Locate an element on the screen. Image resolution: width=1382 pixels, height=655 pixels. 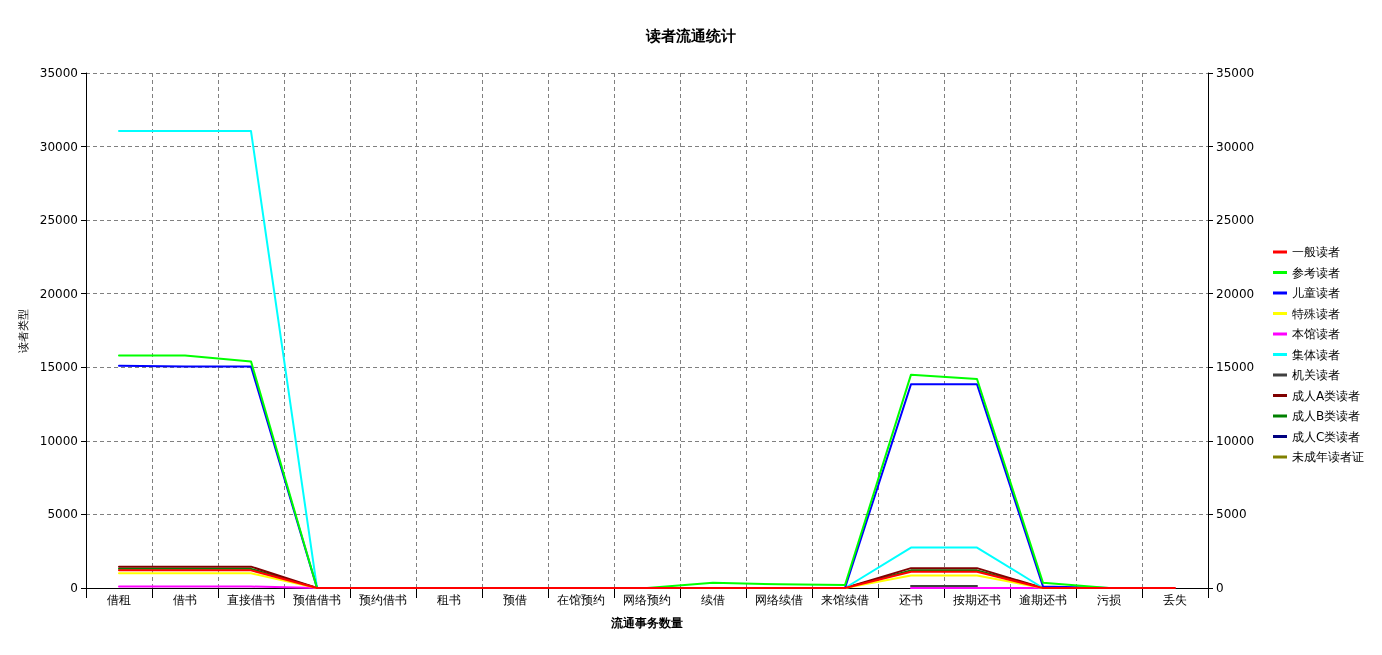
y2-tick-label: 10000 is located at coordinates (1235, 440).